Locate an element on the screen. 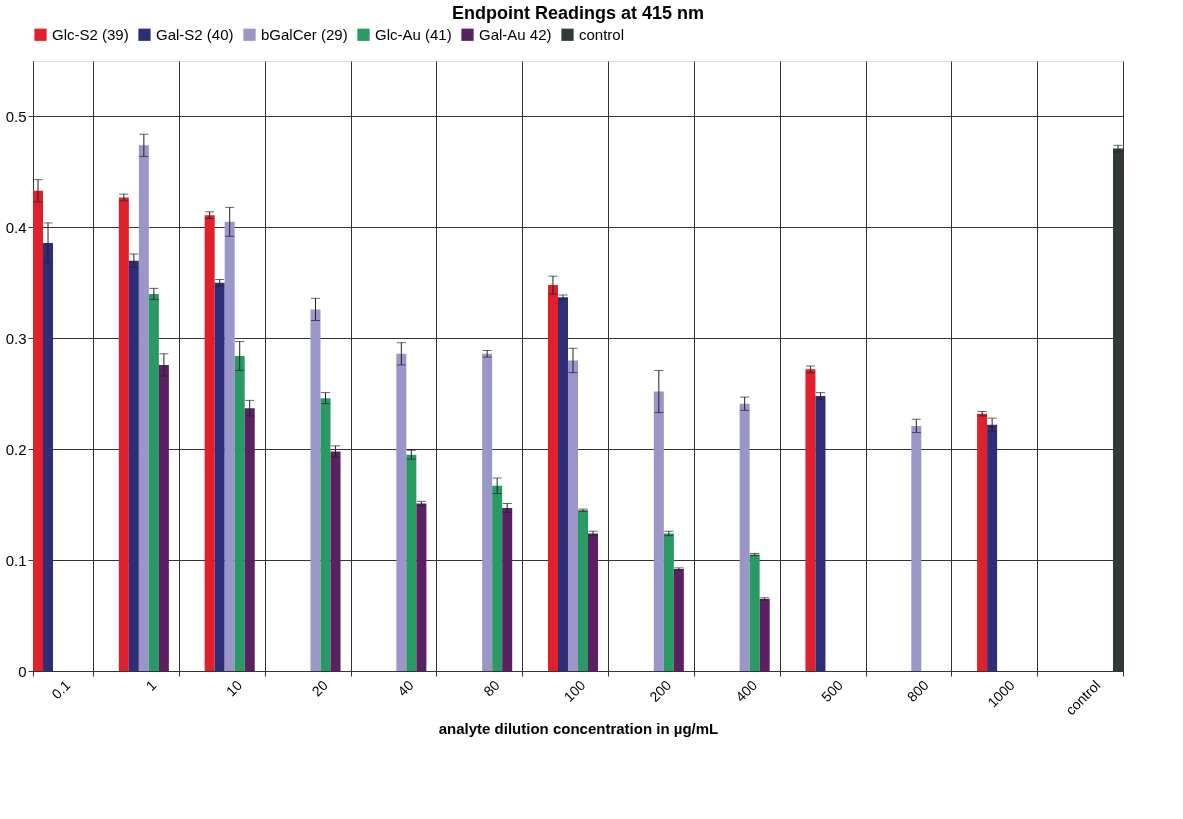 The width and height of the screenshot is (1183, 819). y-tick-label: 0.3 is located at coordinates (16, 338).